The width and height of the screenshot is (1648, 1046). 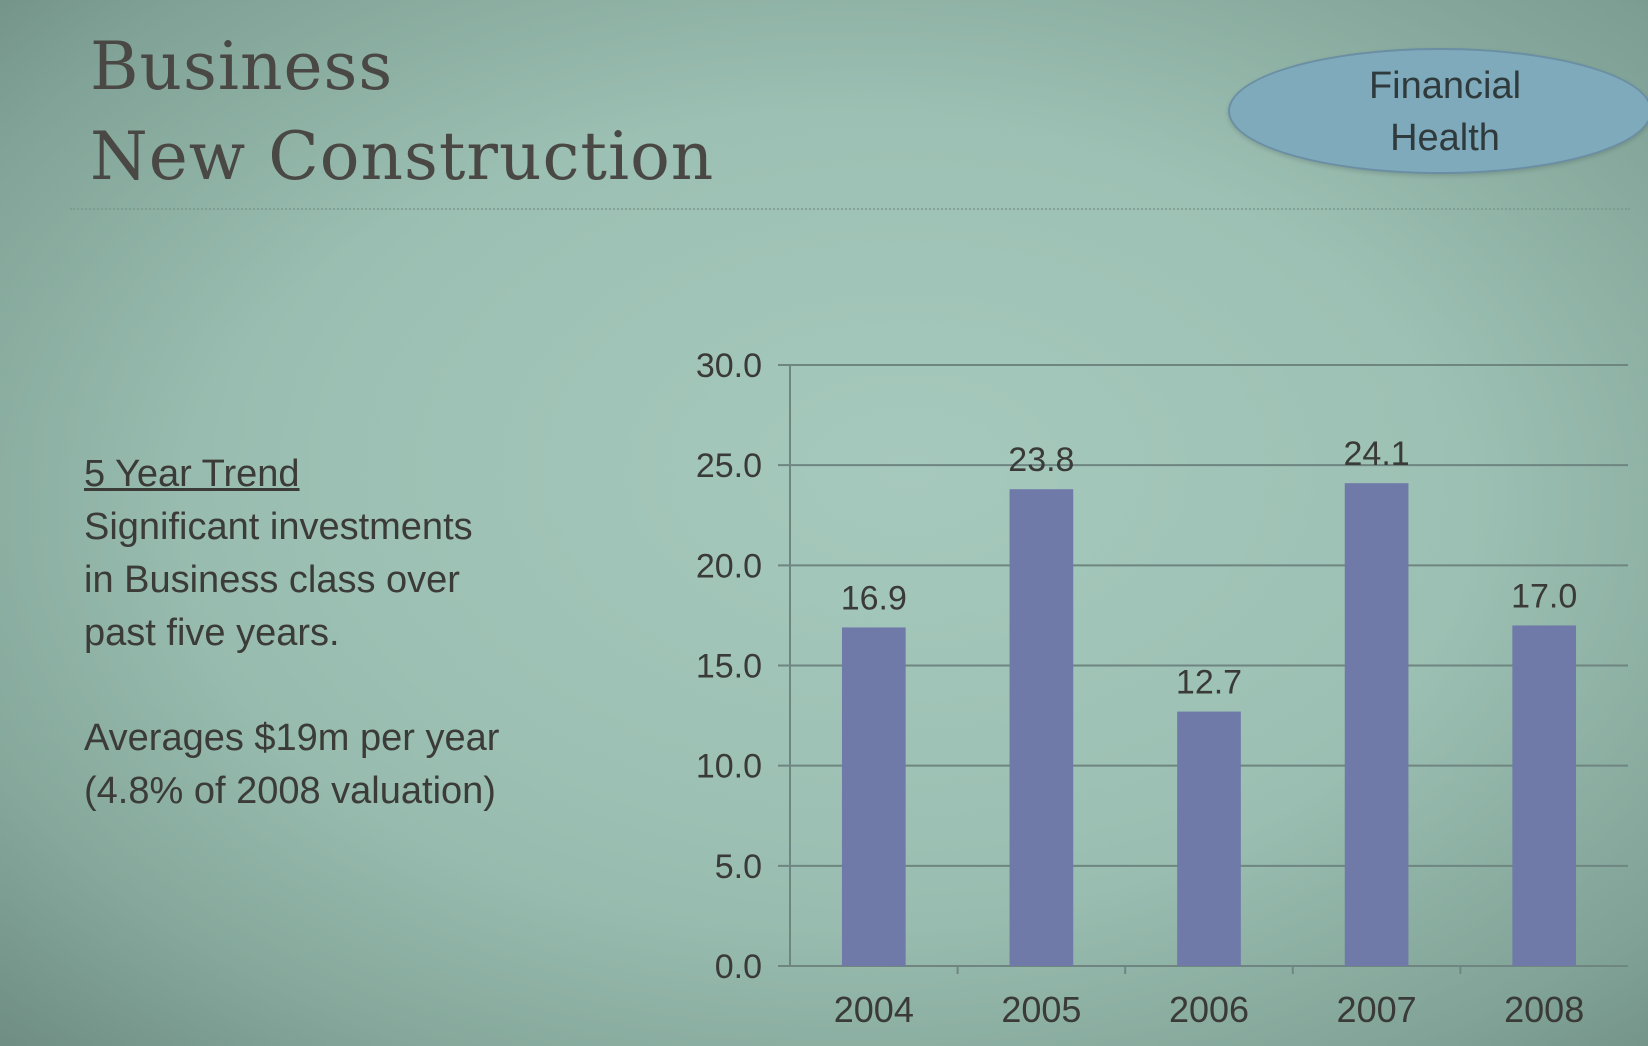 I want to click on x-category-label: 2006, so click(x=1209, y=1009).